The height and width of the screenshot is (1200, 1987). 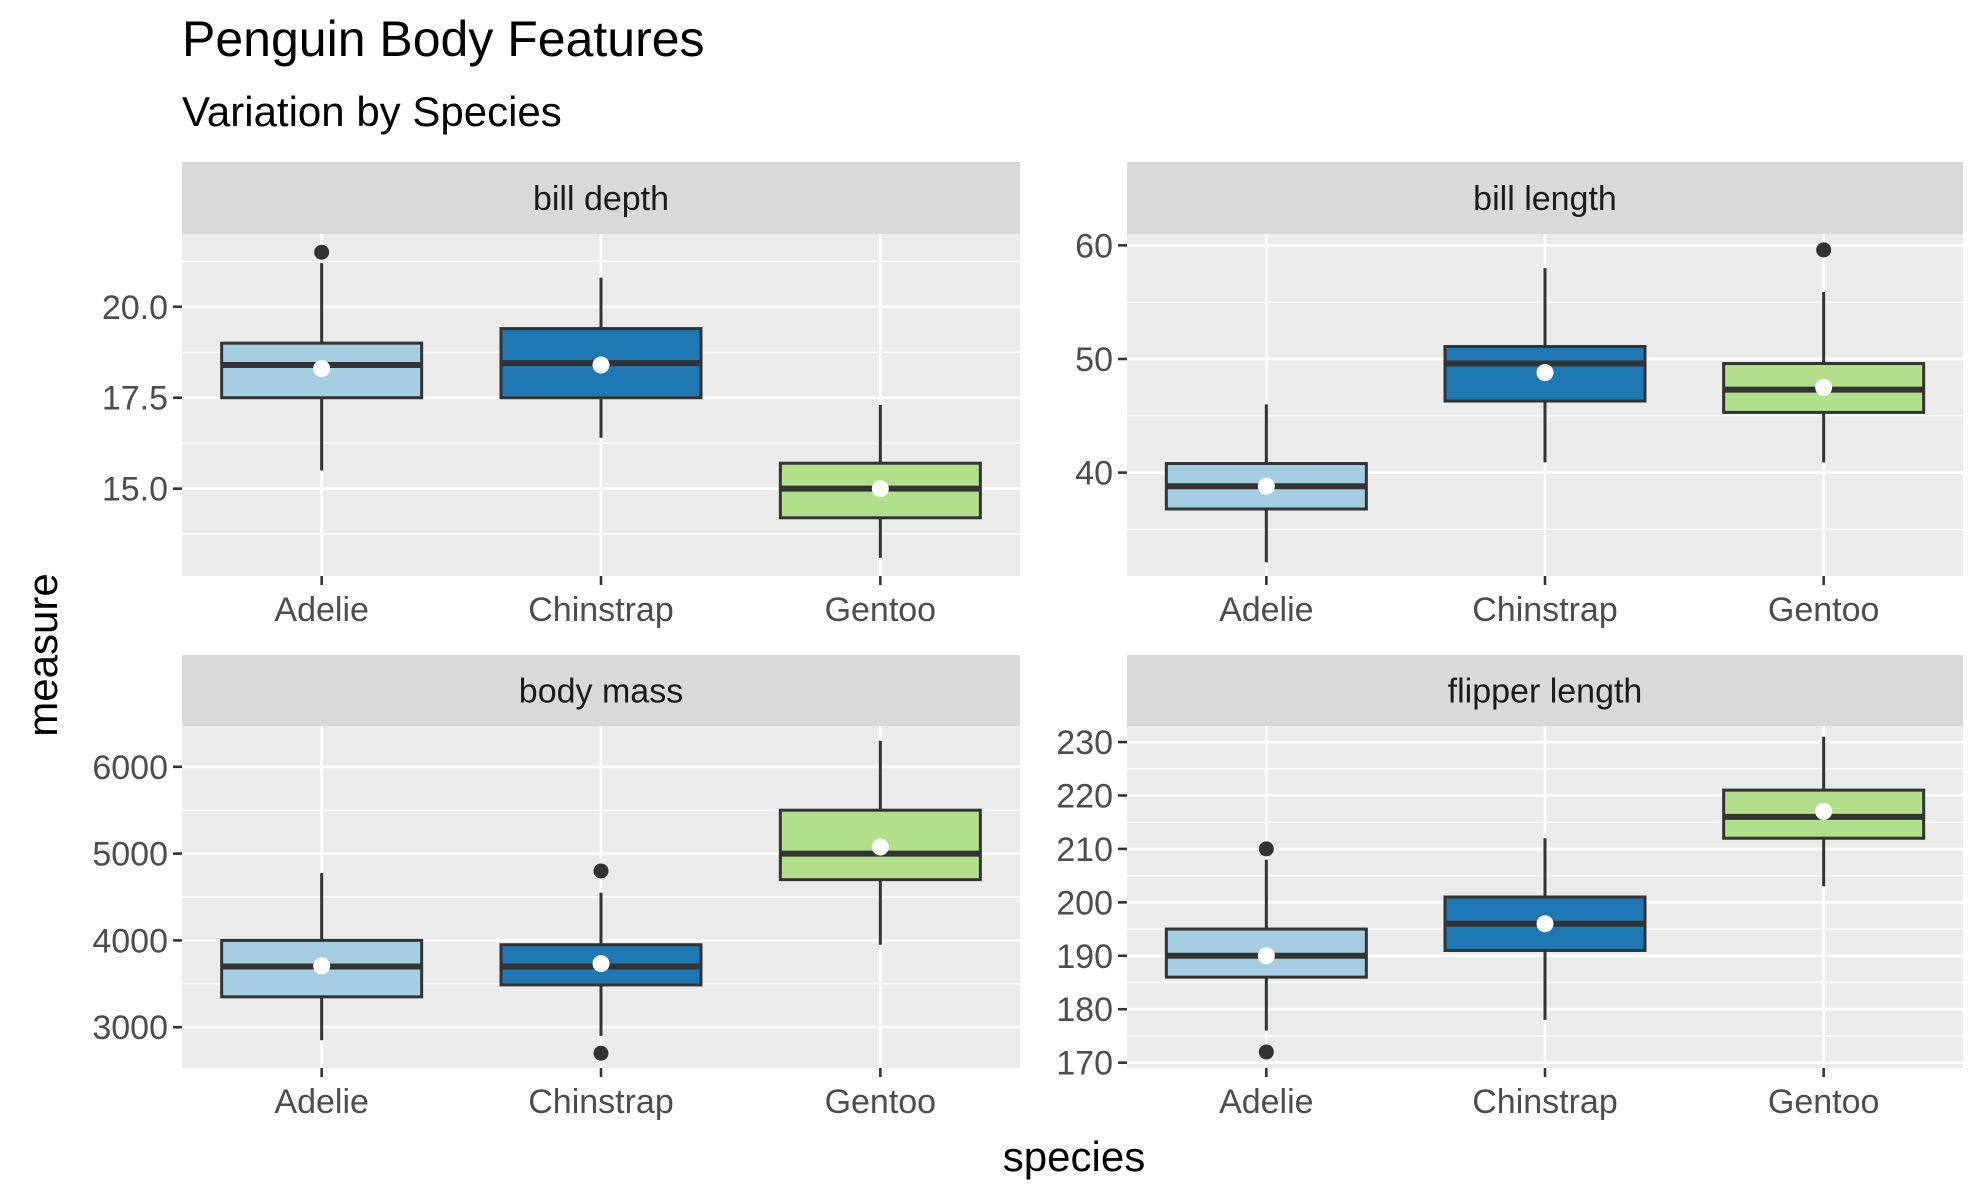 I want to click on y-tick-label: 5000, so click(x=130, y=855).